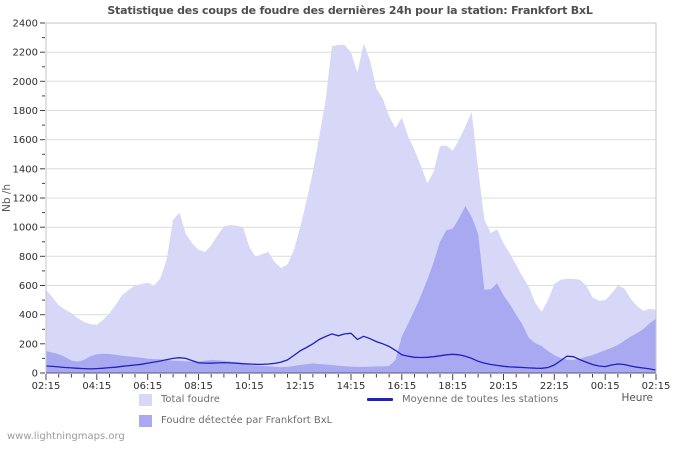  What do you see at coordinates (25, 199) in the screenshot?
I see `svg-text: 1200` at bounding box center [25, 199].